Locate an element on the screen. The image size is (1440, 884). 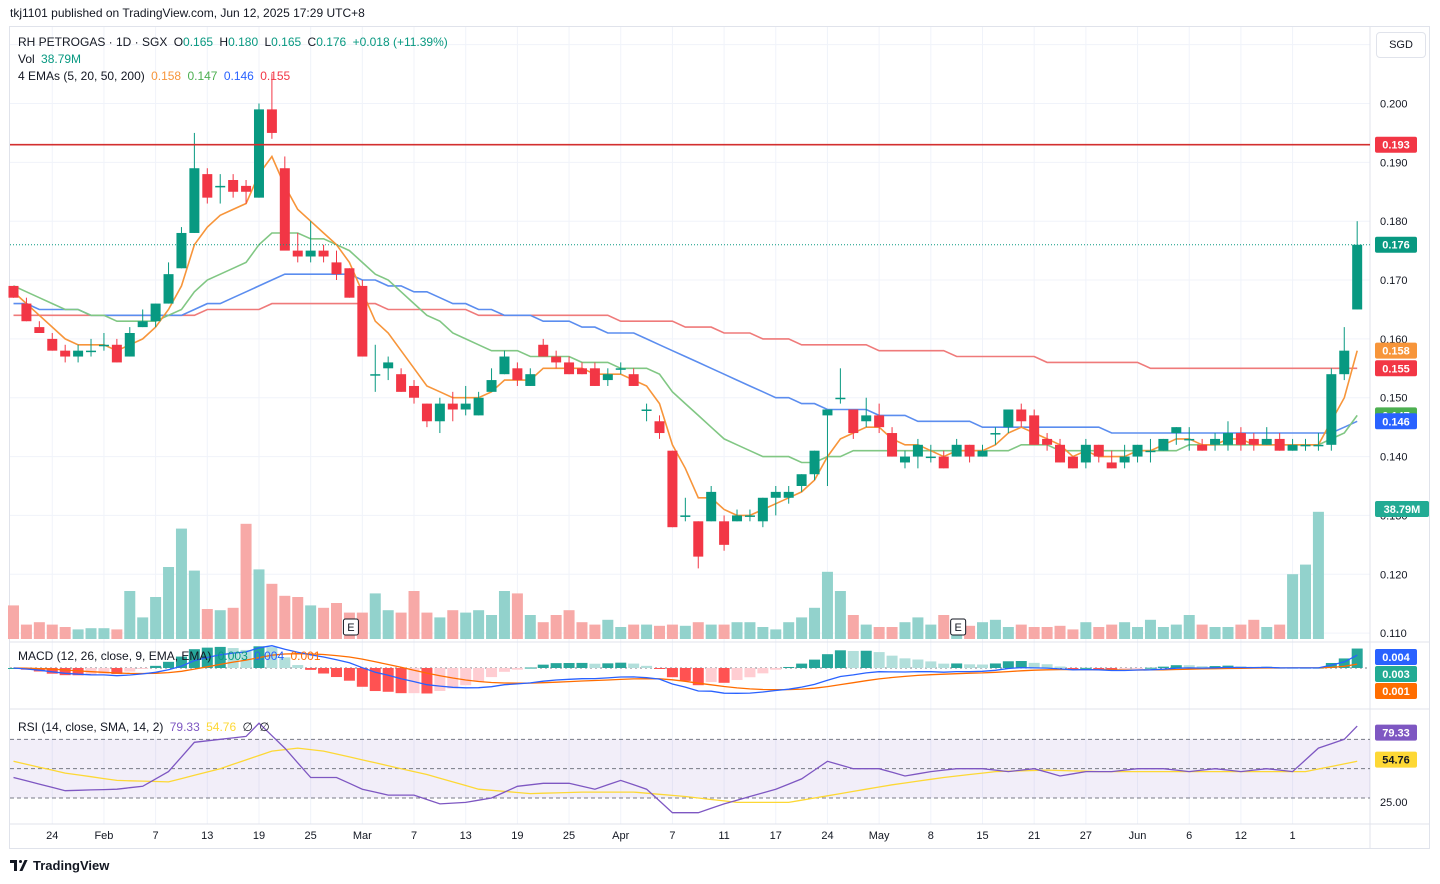
time-axis-label: May is located at coordinates (879, 836).